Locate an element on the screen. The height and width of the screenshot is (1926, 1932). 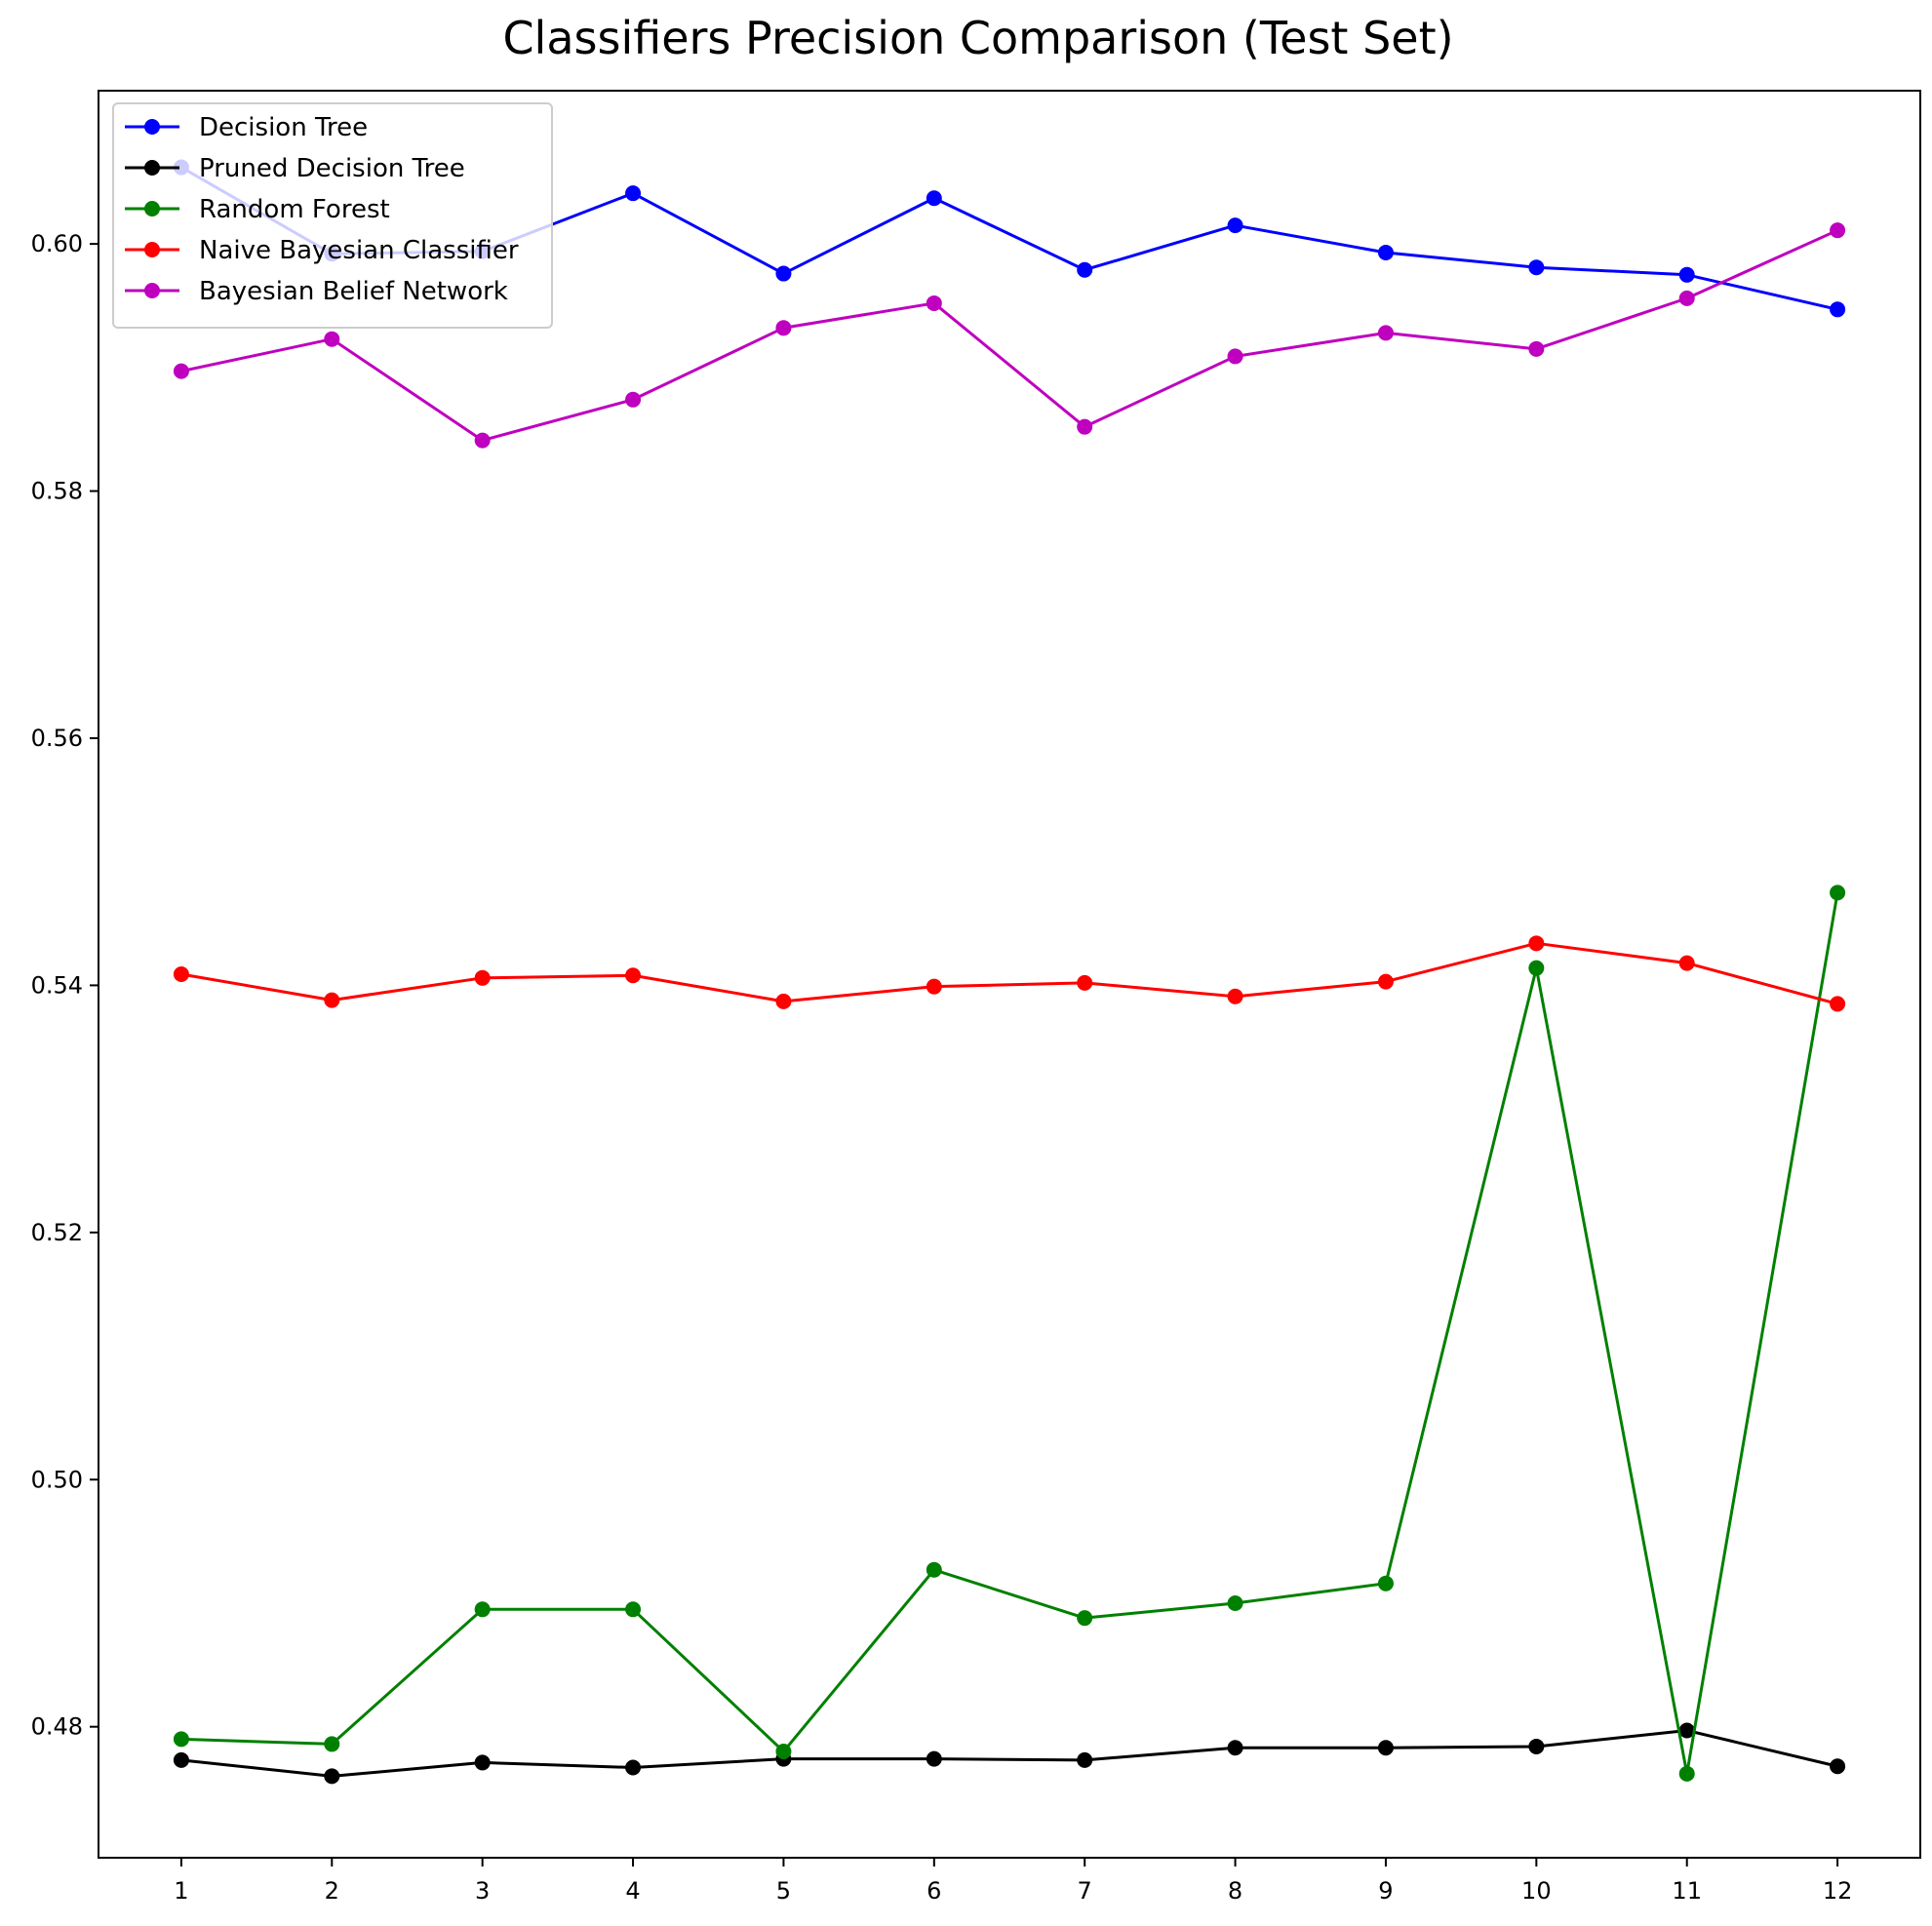
legend-label: Decision Tree is located at coordinates (283, 127).